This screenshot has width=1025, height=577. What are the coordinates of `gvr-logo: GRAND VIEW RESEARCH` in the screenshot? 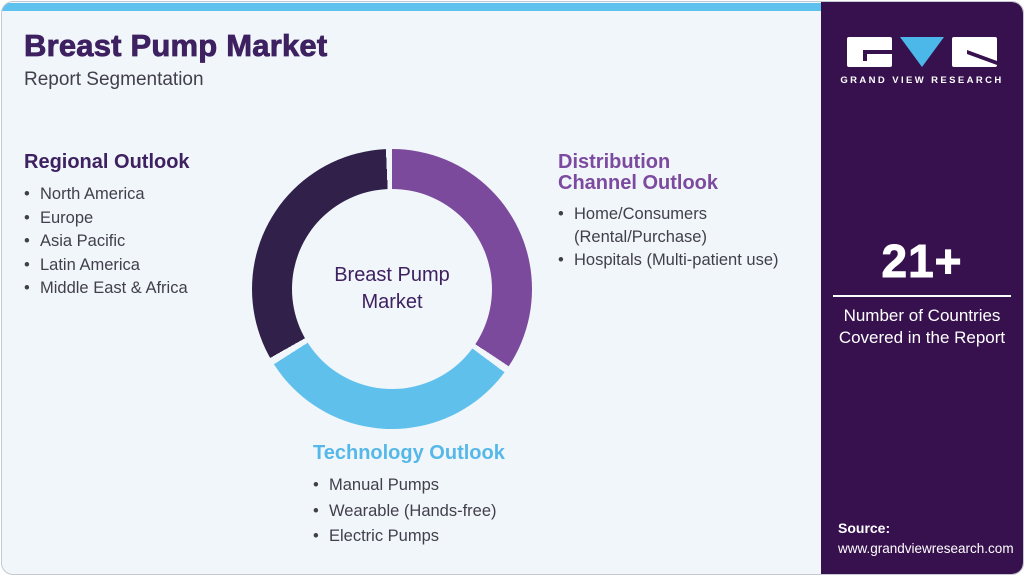 It's located at (922, 60).